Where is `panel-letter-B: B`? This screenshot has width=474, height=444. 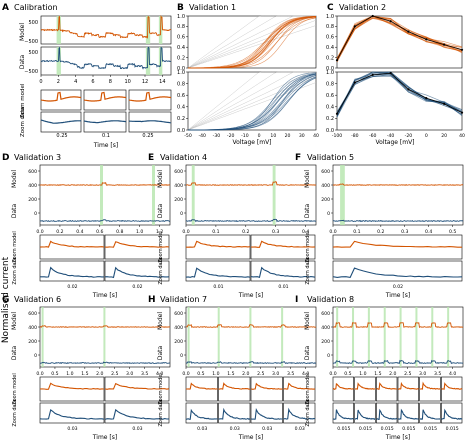
panel-letter-B: B is located at coordinates (180, 8).